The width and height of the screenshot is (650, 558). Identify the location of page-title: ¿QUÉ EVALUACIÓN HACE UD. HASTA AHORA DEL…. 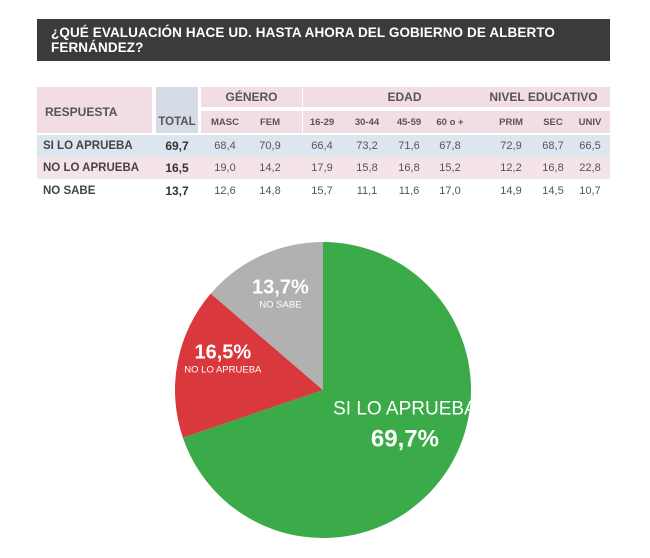
(323, 40).